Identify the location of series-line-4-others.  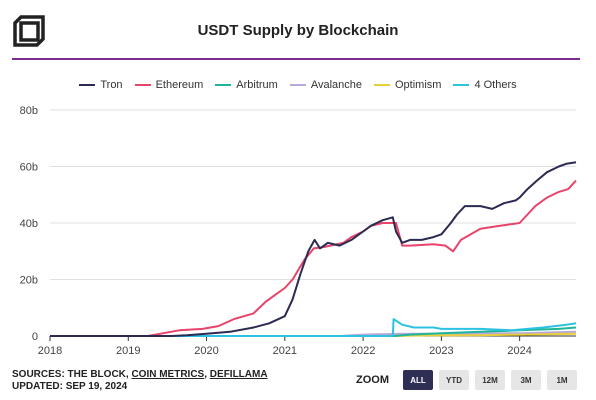
(313, 327).